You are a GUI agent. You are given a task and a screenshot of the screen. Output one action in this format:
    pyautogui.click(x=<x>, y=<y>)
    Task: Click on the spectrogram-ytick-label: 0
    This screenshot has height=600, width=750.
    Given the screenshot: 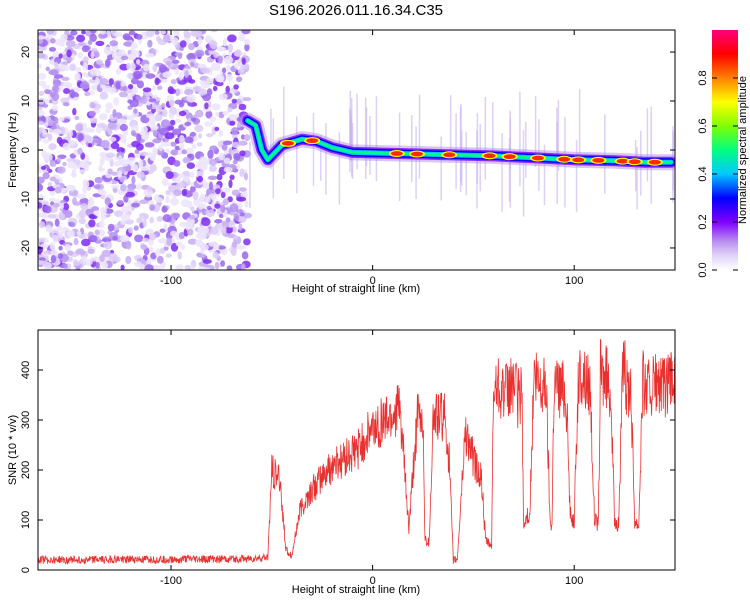 What is the action you would take?
    pyautogui.click(x=26, y=150)
    